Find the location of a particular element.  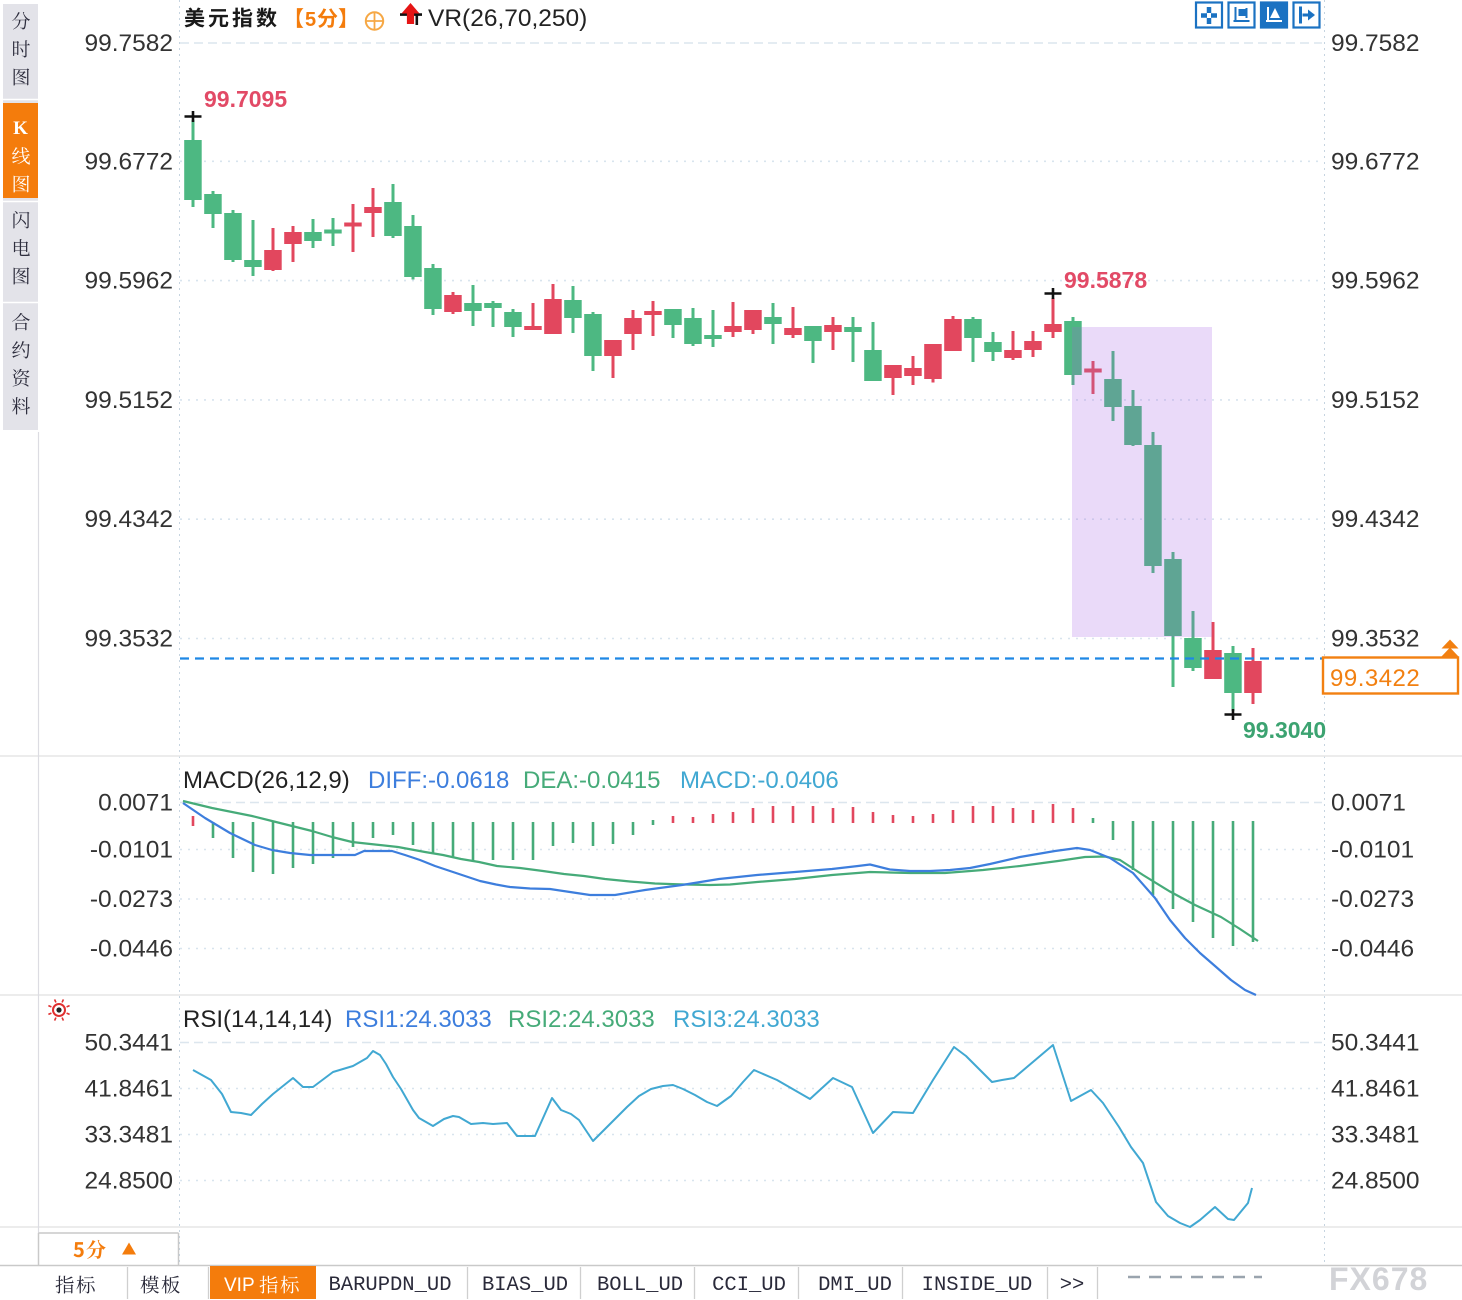

svg-text: K is located at coordinates (20, 128).